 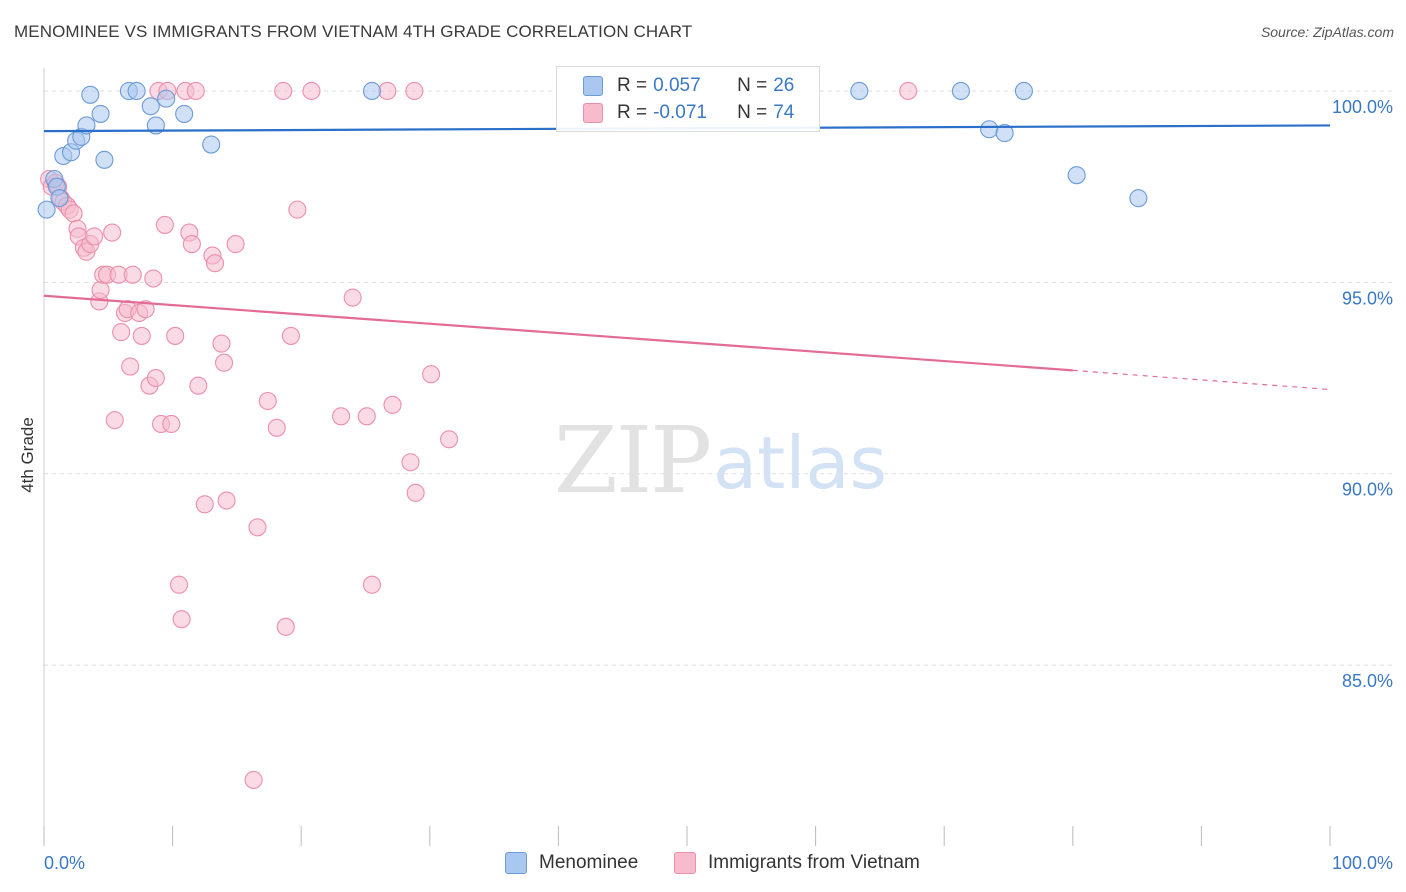 I want to click on watermark: ZIP atlas, so click(x=720, y=460).